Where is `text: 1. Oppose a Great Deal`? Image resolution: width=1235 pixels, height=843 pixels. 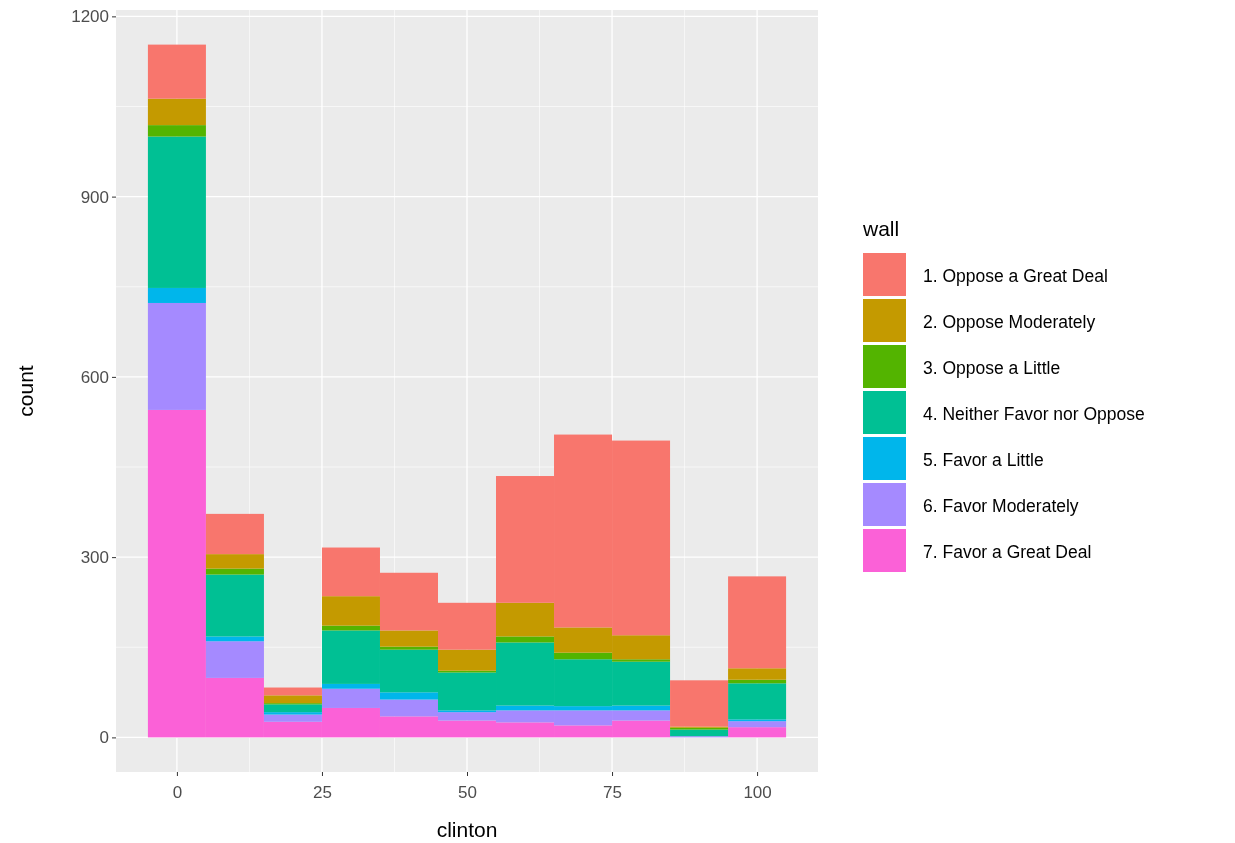
text: 1. Oppose a Great Deal is located at coordinates (1015, 276).